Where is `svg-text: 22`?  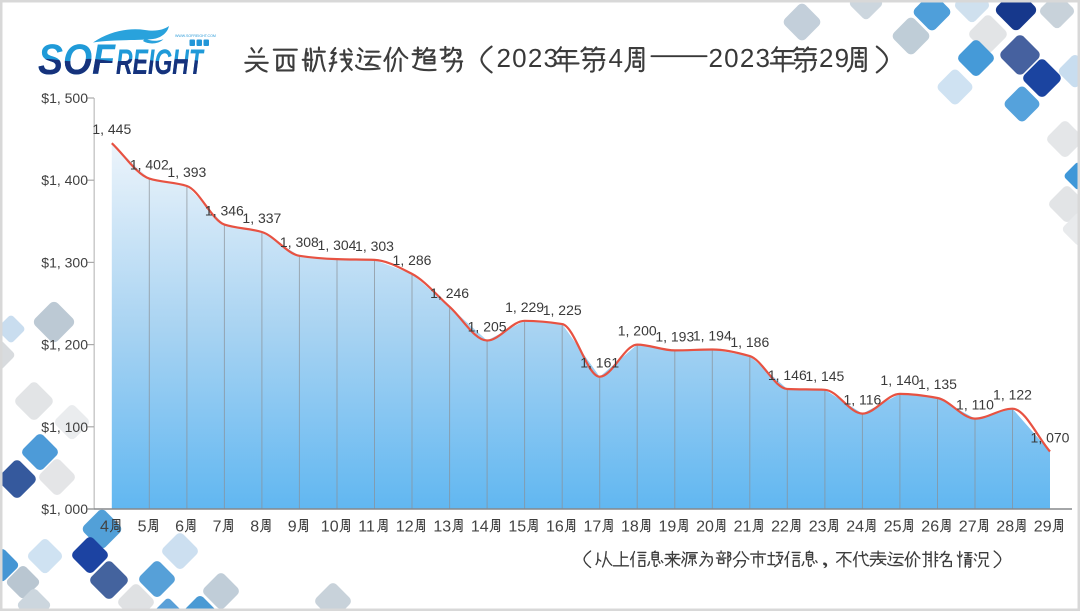 svg-text: 22 is located at coordinates (780, 527).